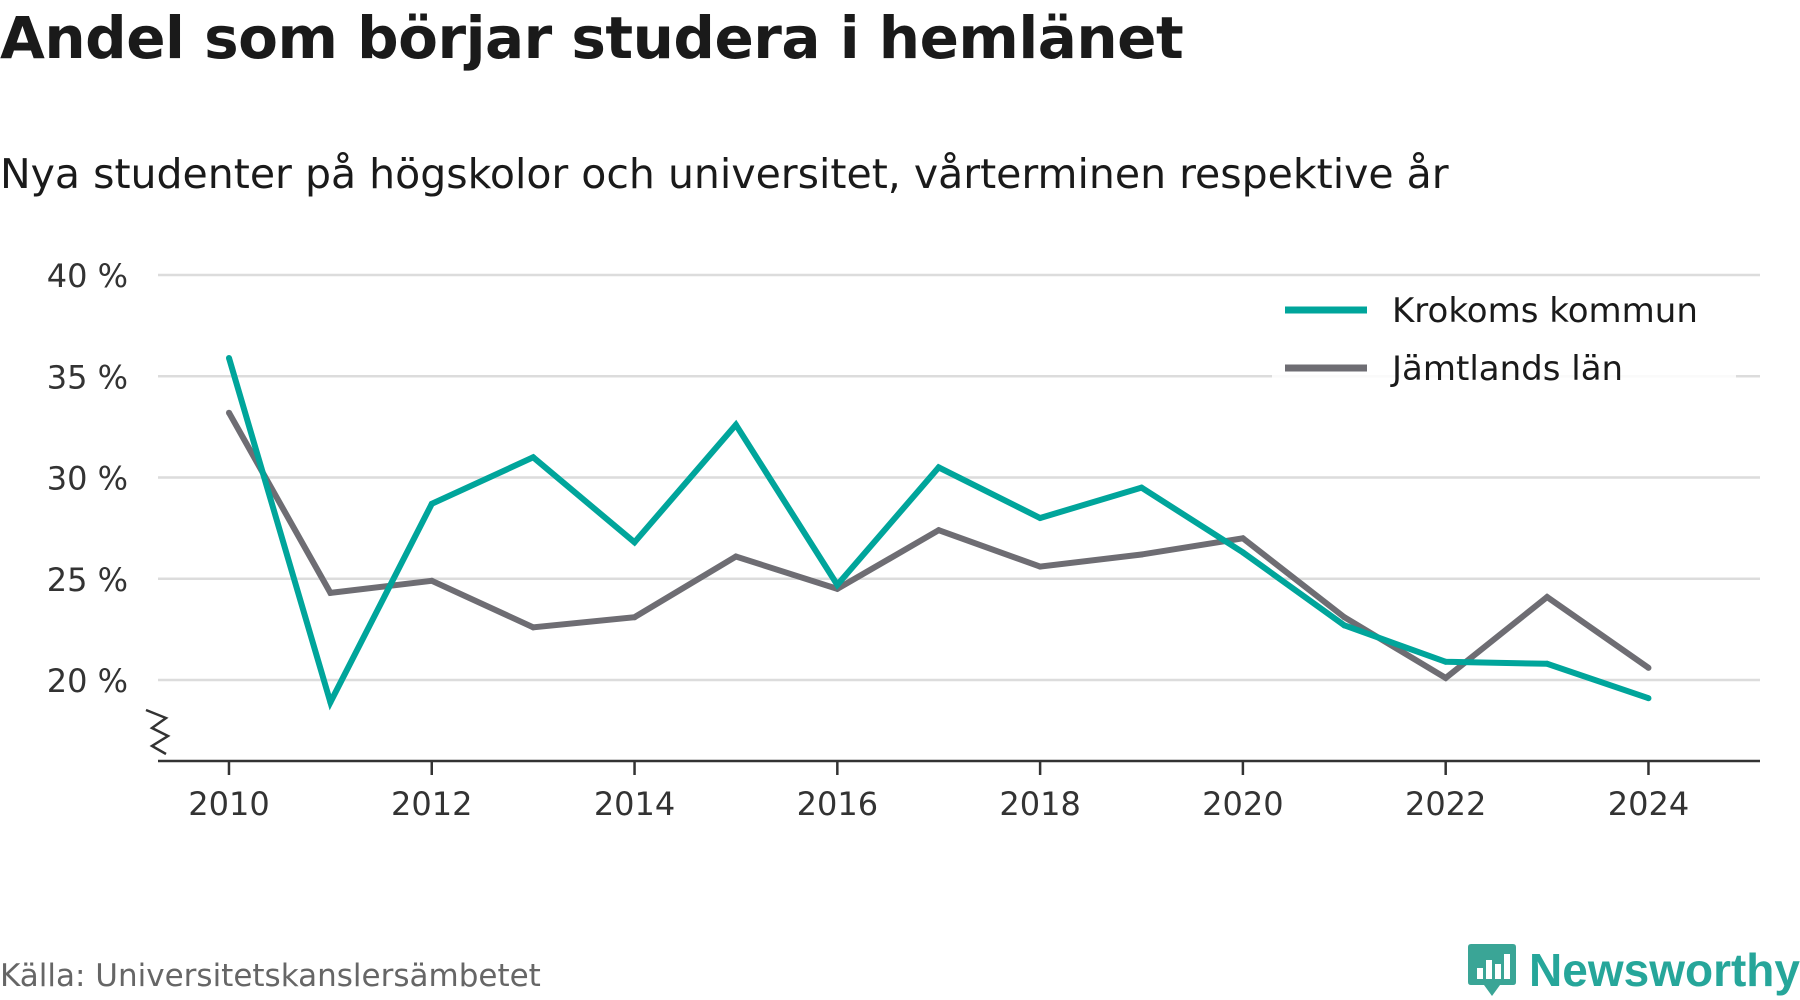  Describe the element at coordinates (1242, 804) in the screenshot. I see `x-tick-label: 2020` at that location.